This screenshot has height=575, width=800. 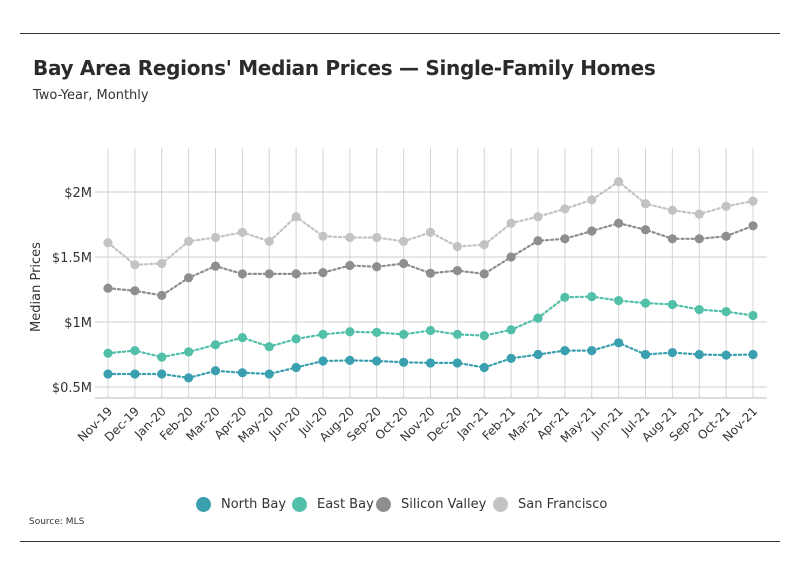 I want to click on y-tick-label: $0.5M, so click(x=72, y=388).